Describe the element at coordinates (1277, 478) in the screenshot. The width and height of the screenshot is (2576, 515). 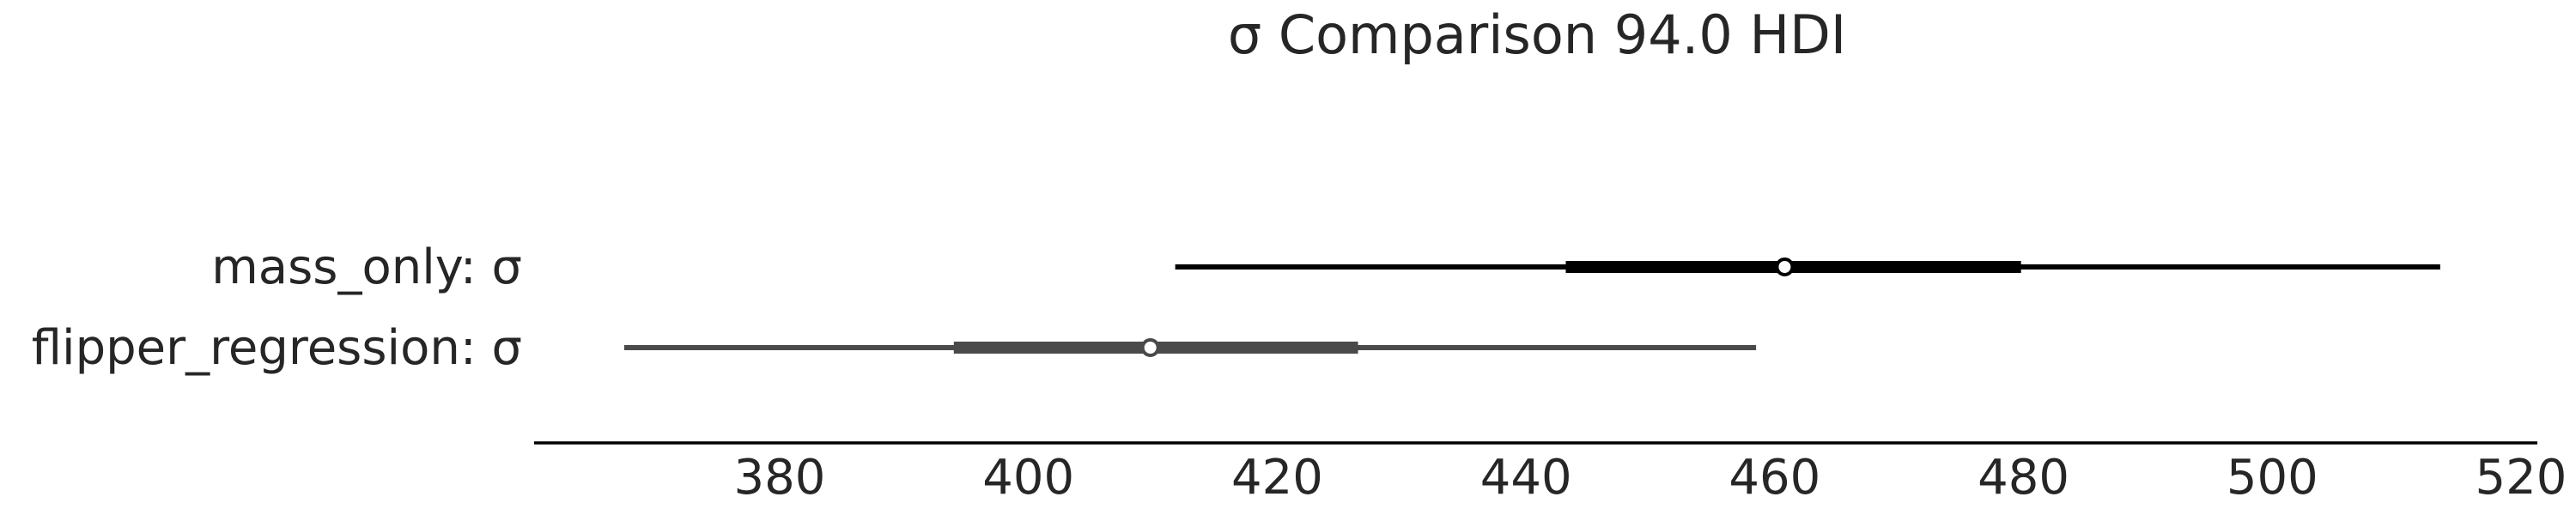
I see `x-tick-label-420: 420` at that location.